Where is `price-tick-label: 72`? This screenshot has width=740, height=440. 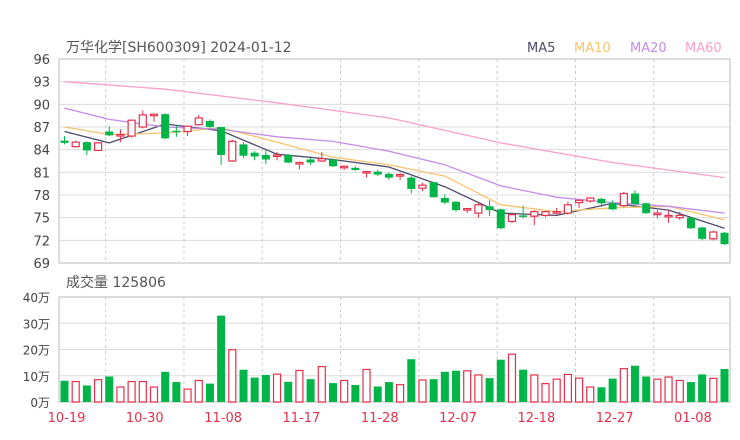 price-tick-label: 72 is located at coordinates (41, 241).